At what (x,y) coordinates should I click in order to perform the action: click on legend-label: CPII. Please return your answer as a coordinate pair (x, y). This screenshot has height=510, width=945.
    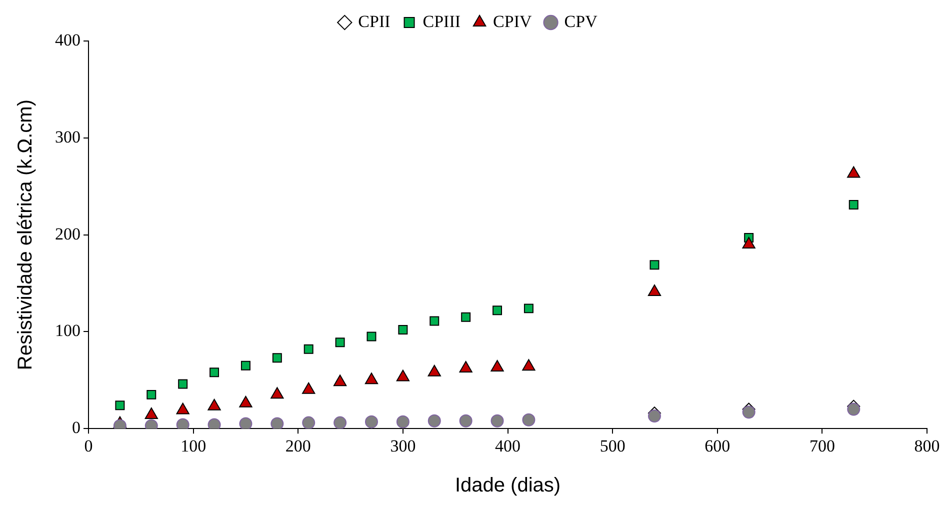
    Looking at the image, I should click on (374, 21).